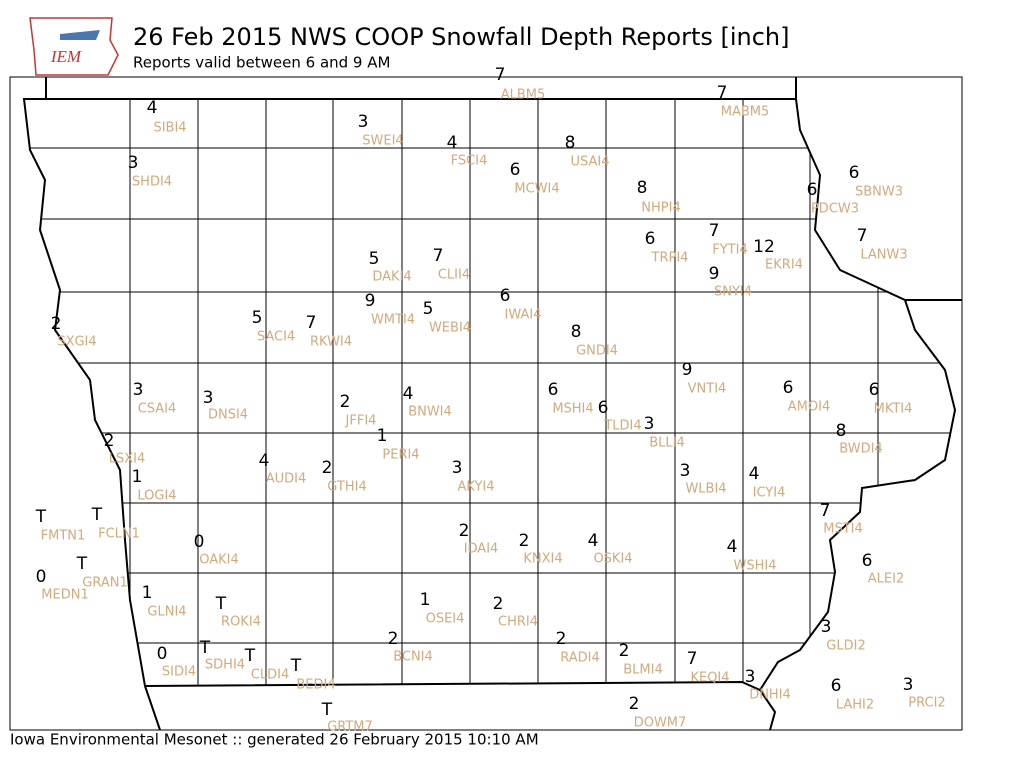 This screenshot has width=1024, height=772. Describe the element at coordinates (845, 646) in the screenshot. I see `station-id: GLDI2` at that location.